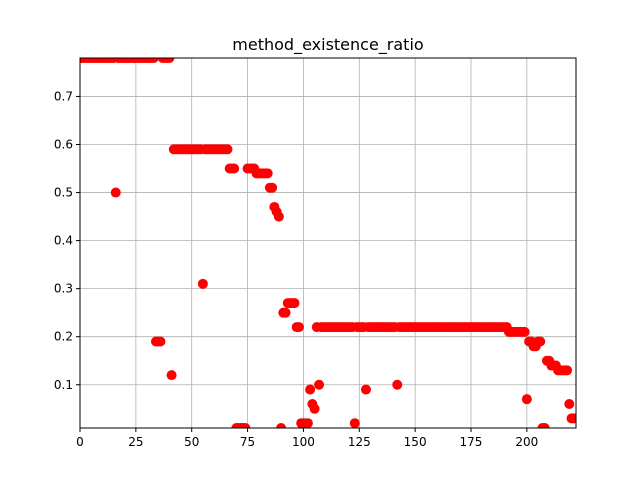 This screenshot has width=640, height=480. What do you see at coordinates (63, 385) in the screenshot?
I see `y-tick-label: 0.1` at bounding box center [63, 385].